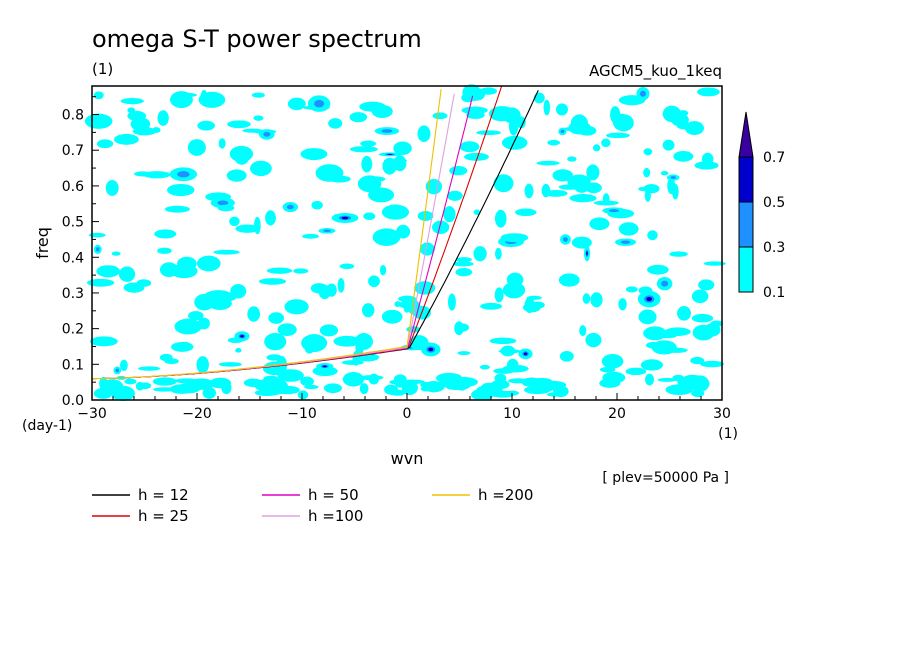 This screenshot has width=904, height=654. Describe the element at coordinates (47, 426) in the screenshot. I see `y-axis-unit: (day-1)` at that location.